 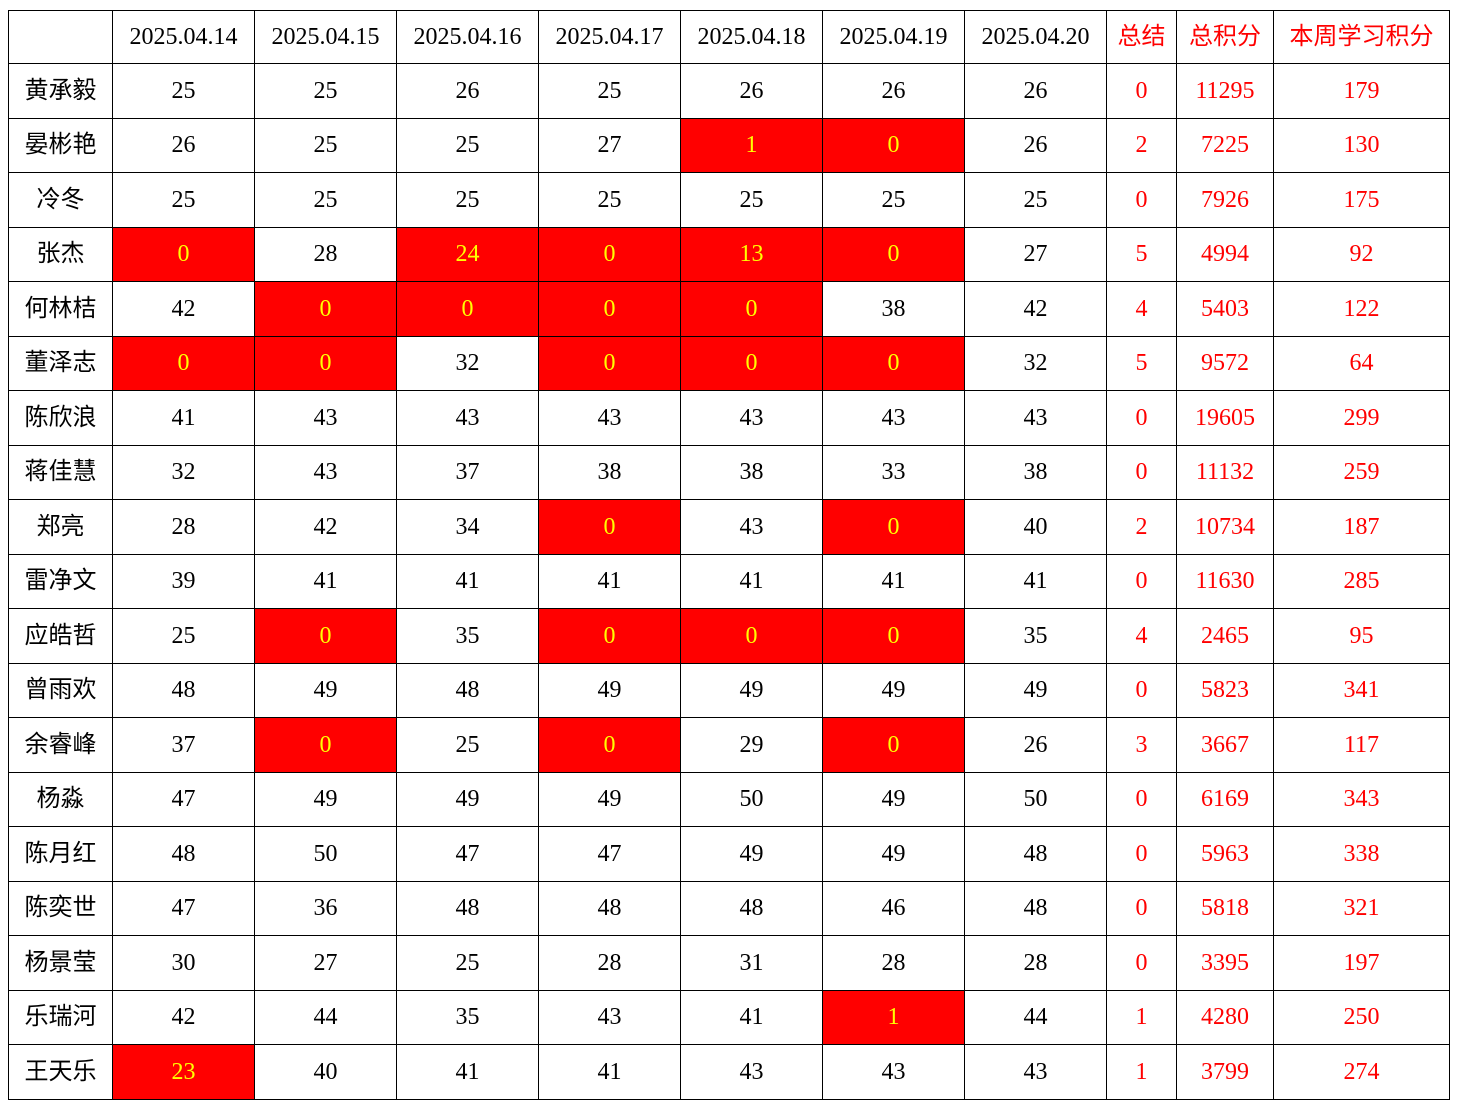 What do you see at coordinates (1361, 91) in the screenshot?
I see `week-points-cell: 179` at bounding box center [1361, 91].